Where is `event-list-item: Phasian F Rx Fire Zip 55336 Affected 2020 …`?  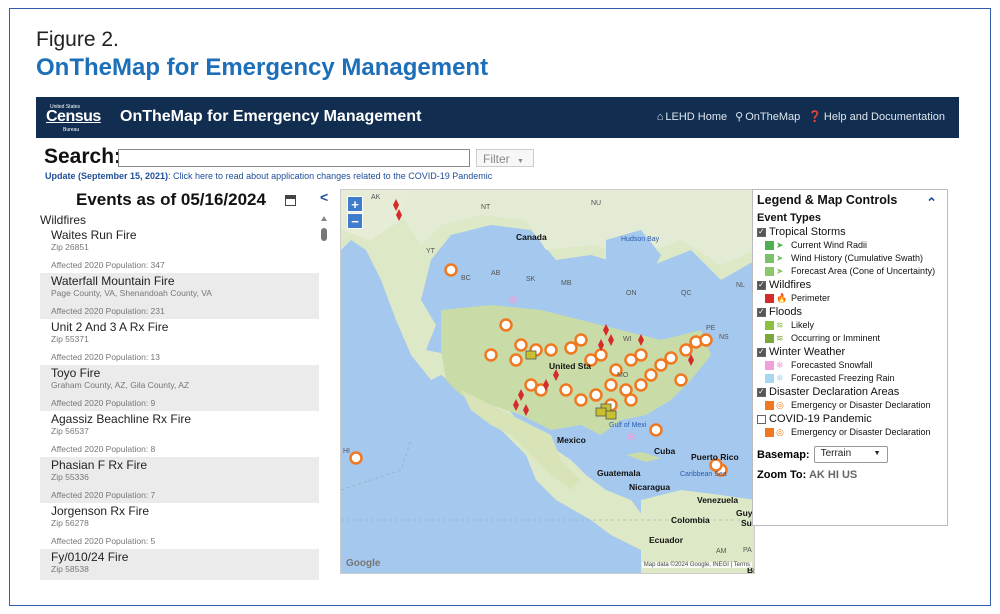 event-list-item: Phasian F Rx Fire Zip 55336 Affected 2020 … is located at coordinates (179, 480).